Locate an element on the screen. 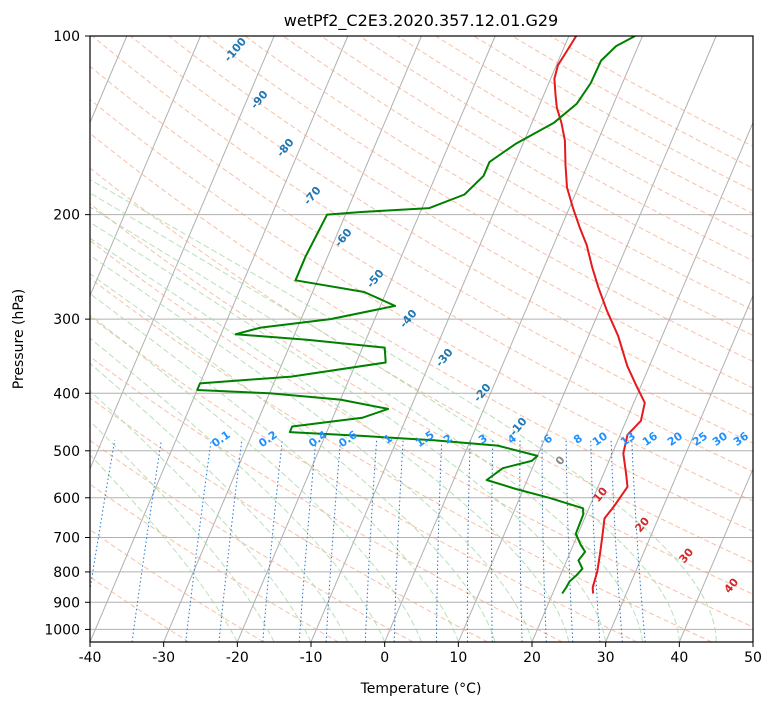 Image resolution: width=775 pixels, height=708 pixels. mixing-ratio-label: 6 is located at coordinates (548, 438).